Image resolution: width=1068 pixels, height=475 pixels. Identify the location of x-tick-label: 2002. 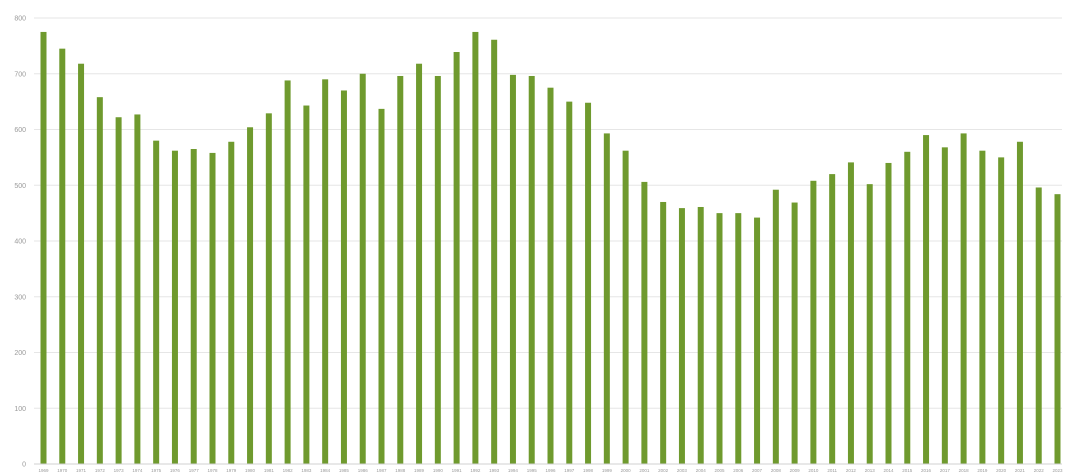
(663, 470).